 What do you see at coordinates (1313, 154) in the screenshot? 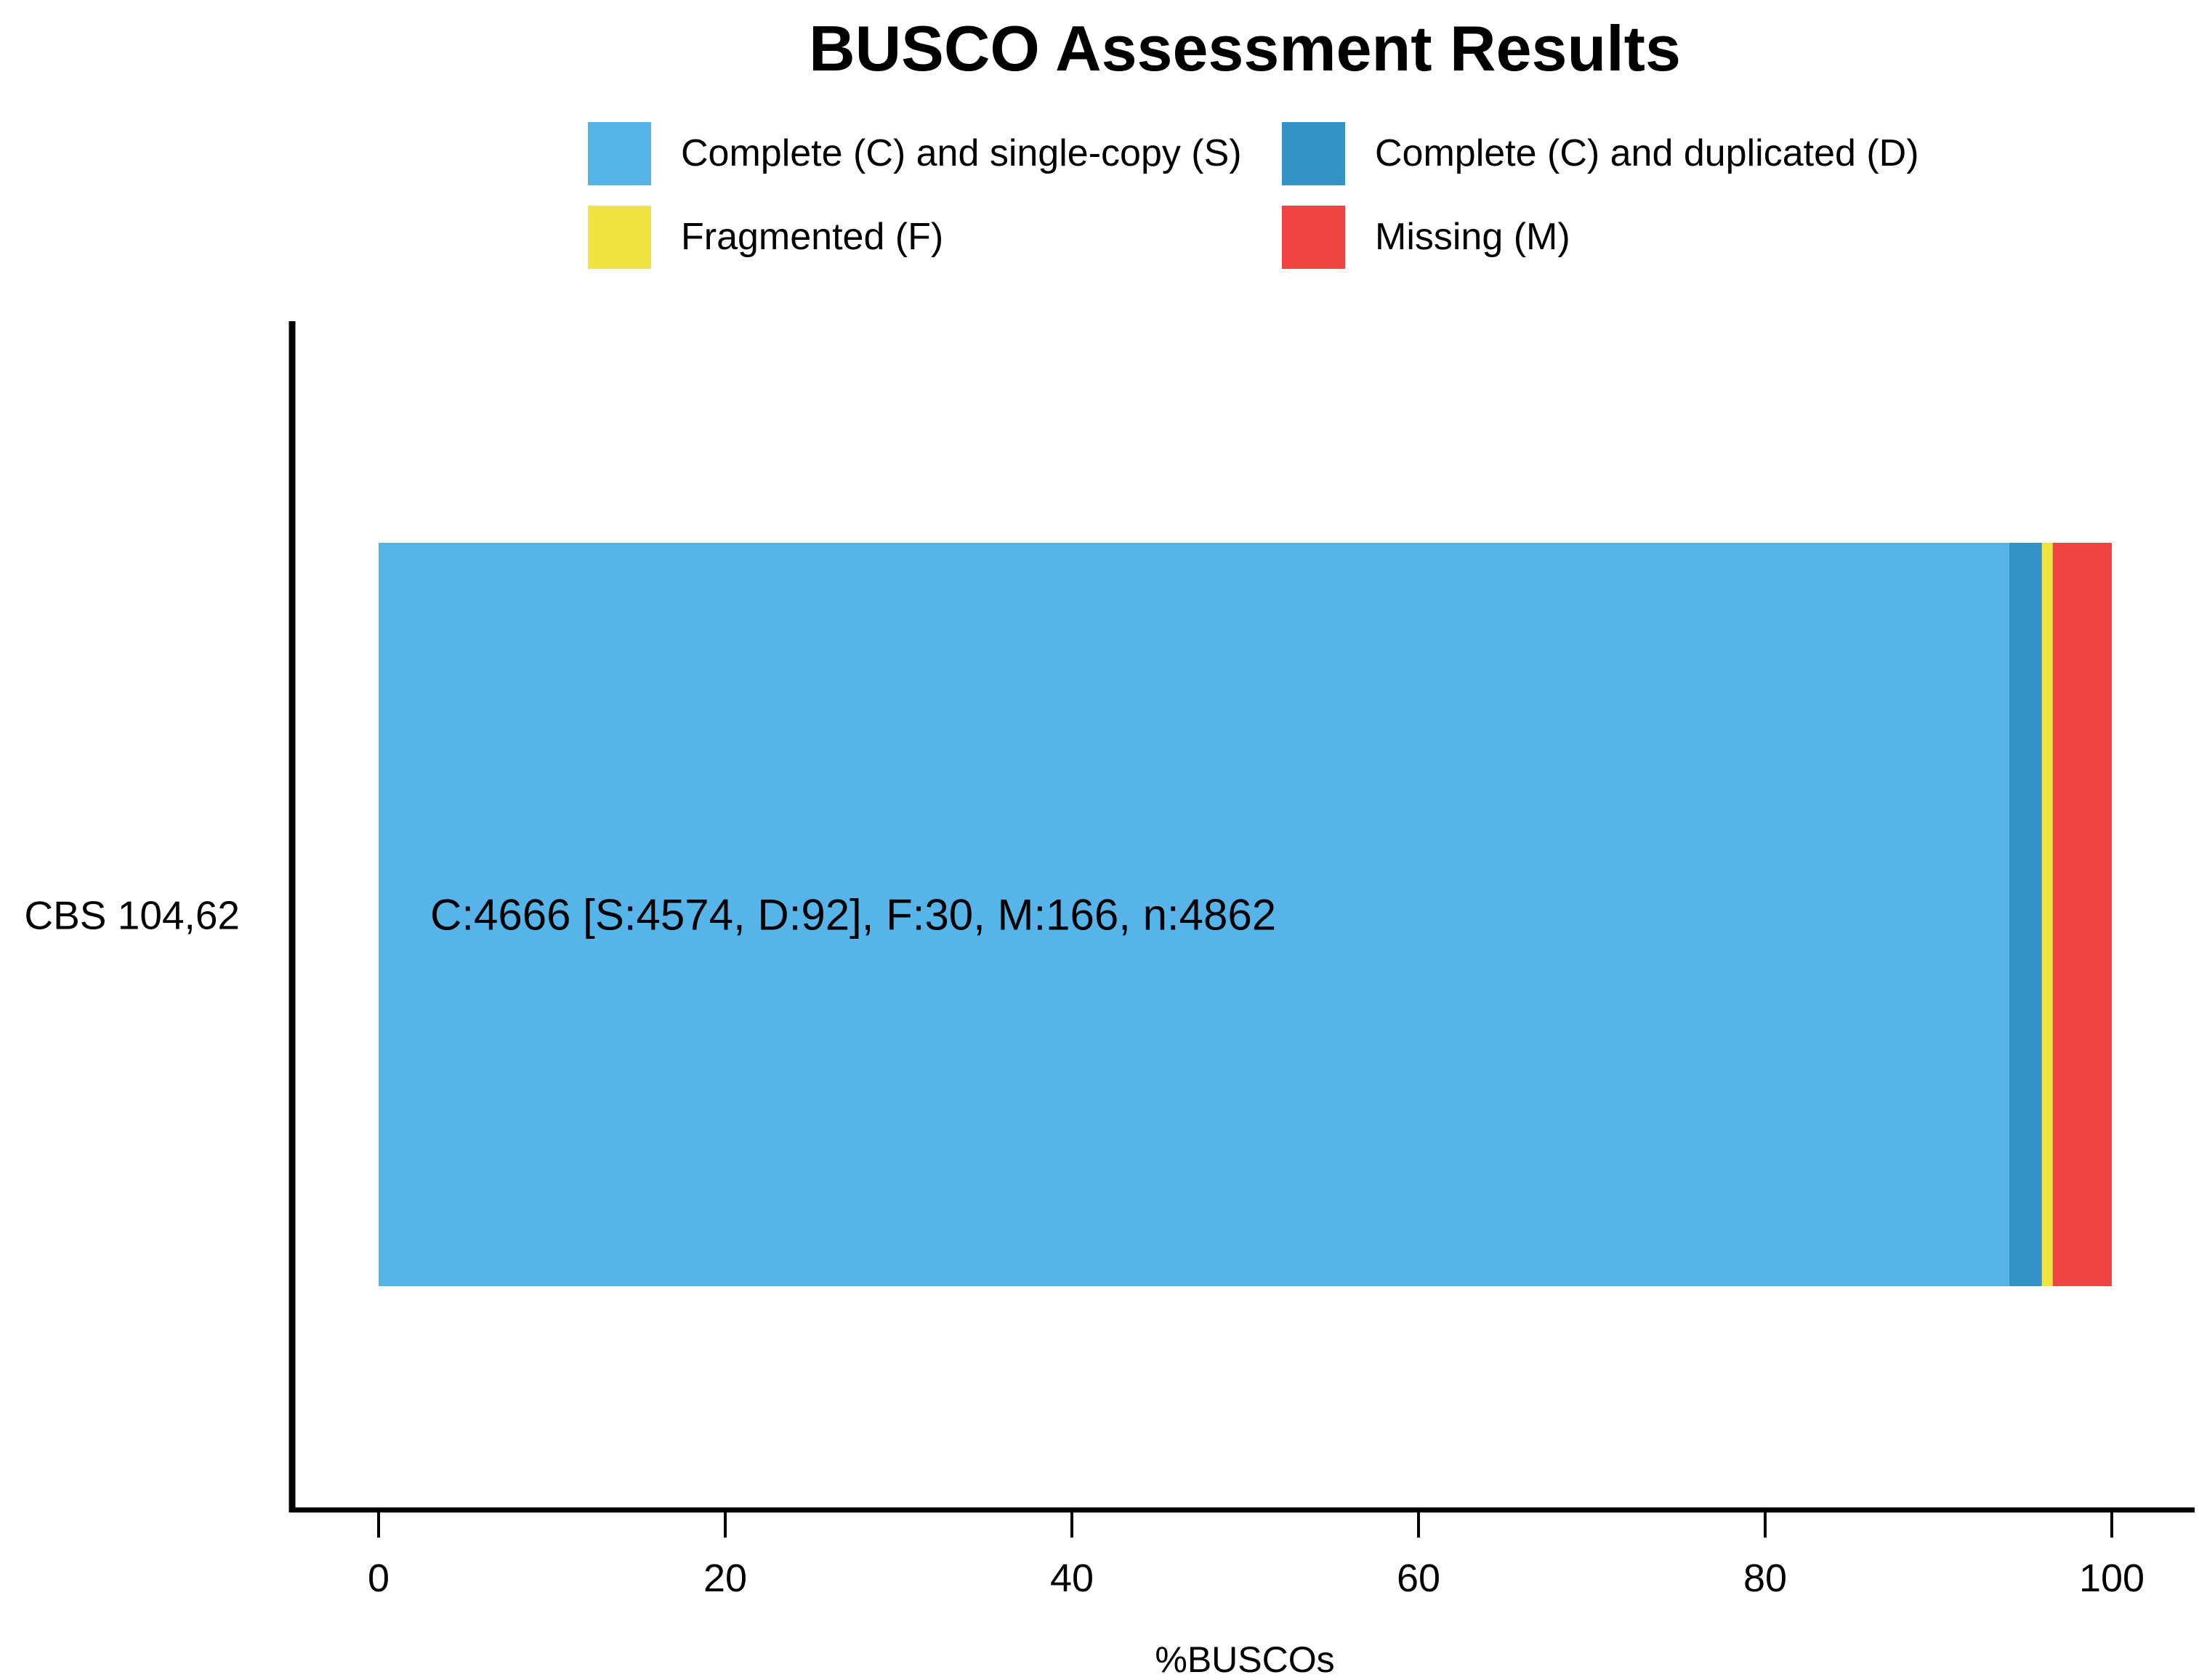
I see `legend-swatch-complete-c-and-duplicated-d` at bounding box center [1313, 154].